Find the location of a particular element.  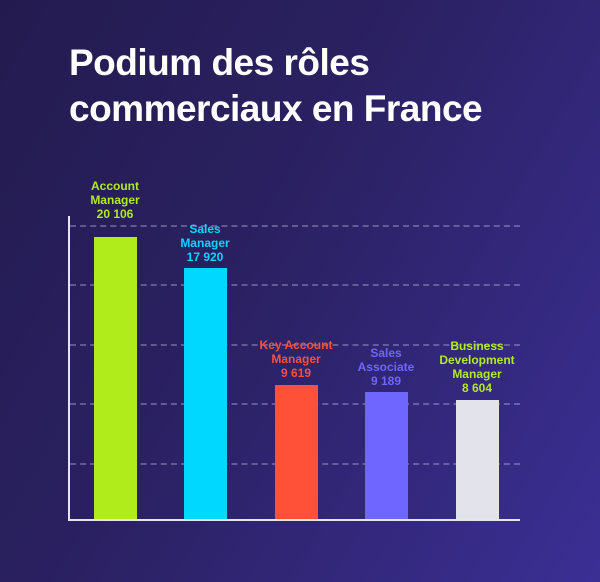

value-label: 8 604 is located at coordinates (477, 388).